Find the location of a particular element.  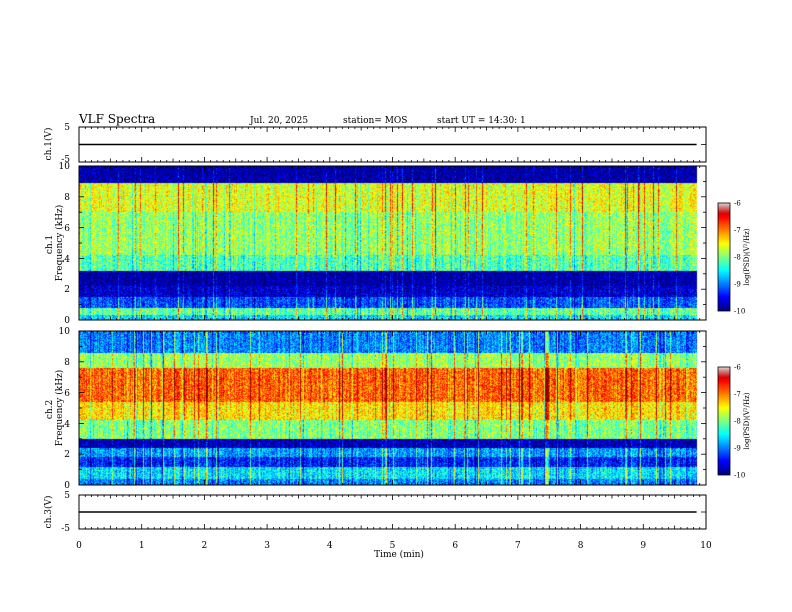

ch2-spec-ylabel-line2: Frequency (kHz) is located at coordinates (59, 408).